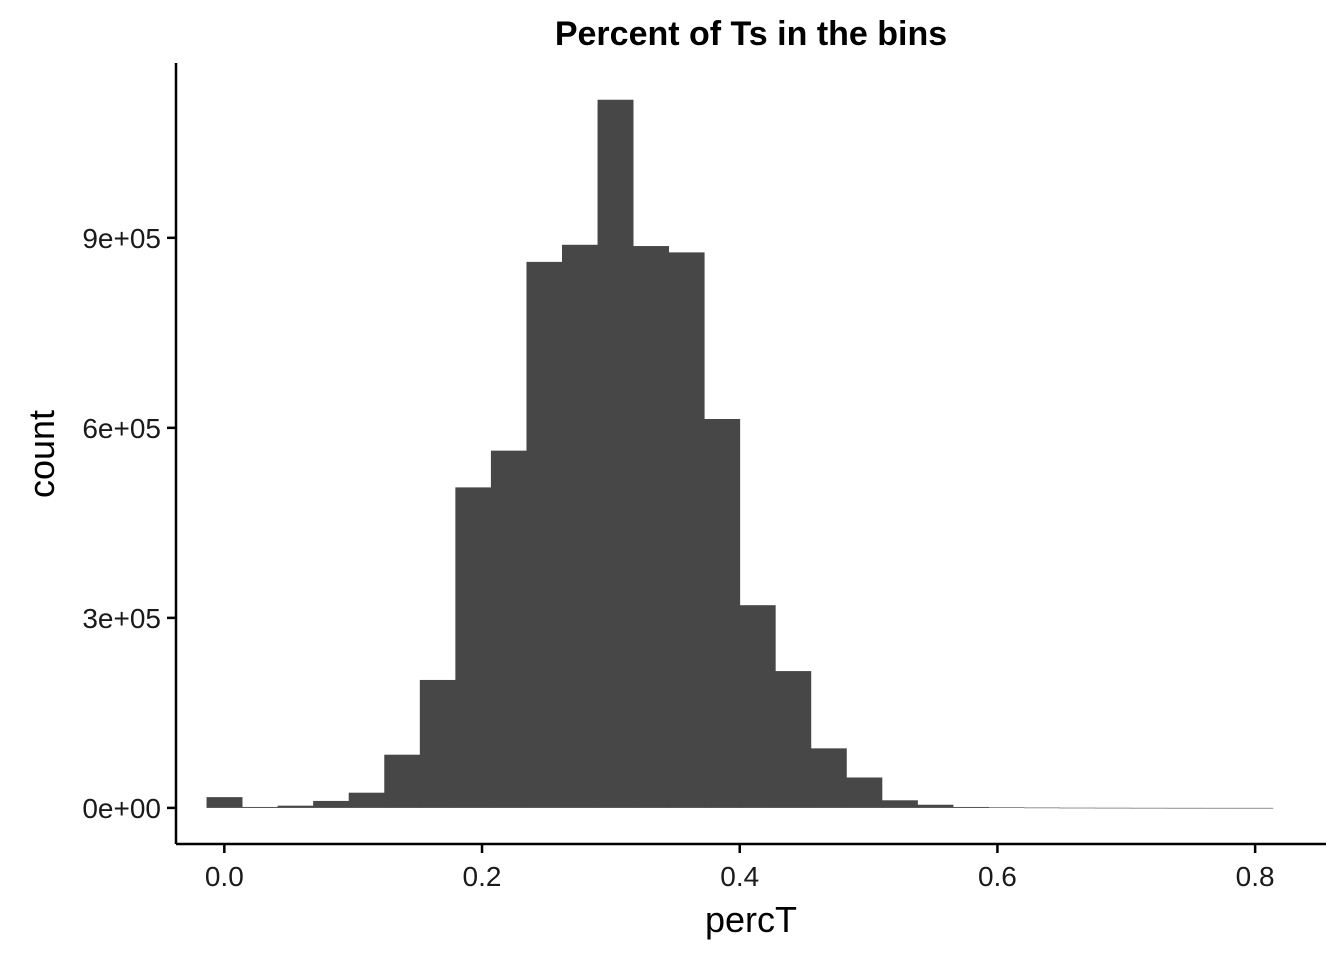 The width and height of the screenshot is (1344, 960). Describe the element at coordinates (997, 876) in the screenshot. I see `x-tick-label: 0.6` at that location.